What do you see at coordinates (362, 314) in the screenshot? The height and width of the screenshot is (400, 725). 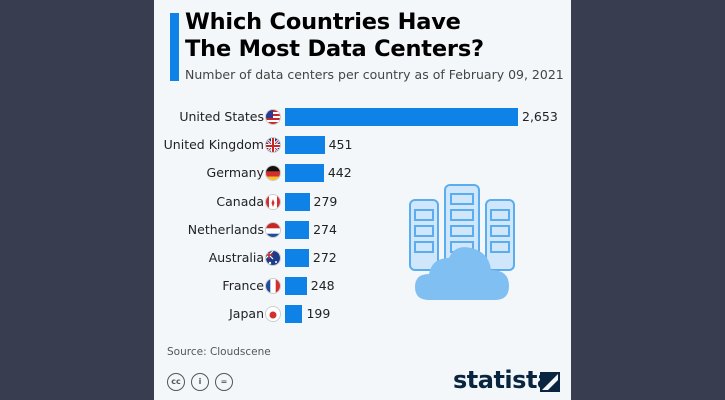 I see `bar-row: Japan 199` at bounding box center [362, 314].